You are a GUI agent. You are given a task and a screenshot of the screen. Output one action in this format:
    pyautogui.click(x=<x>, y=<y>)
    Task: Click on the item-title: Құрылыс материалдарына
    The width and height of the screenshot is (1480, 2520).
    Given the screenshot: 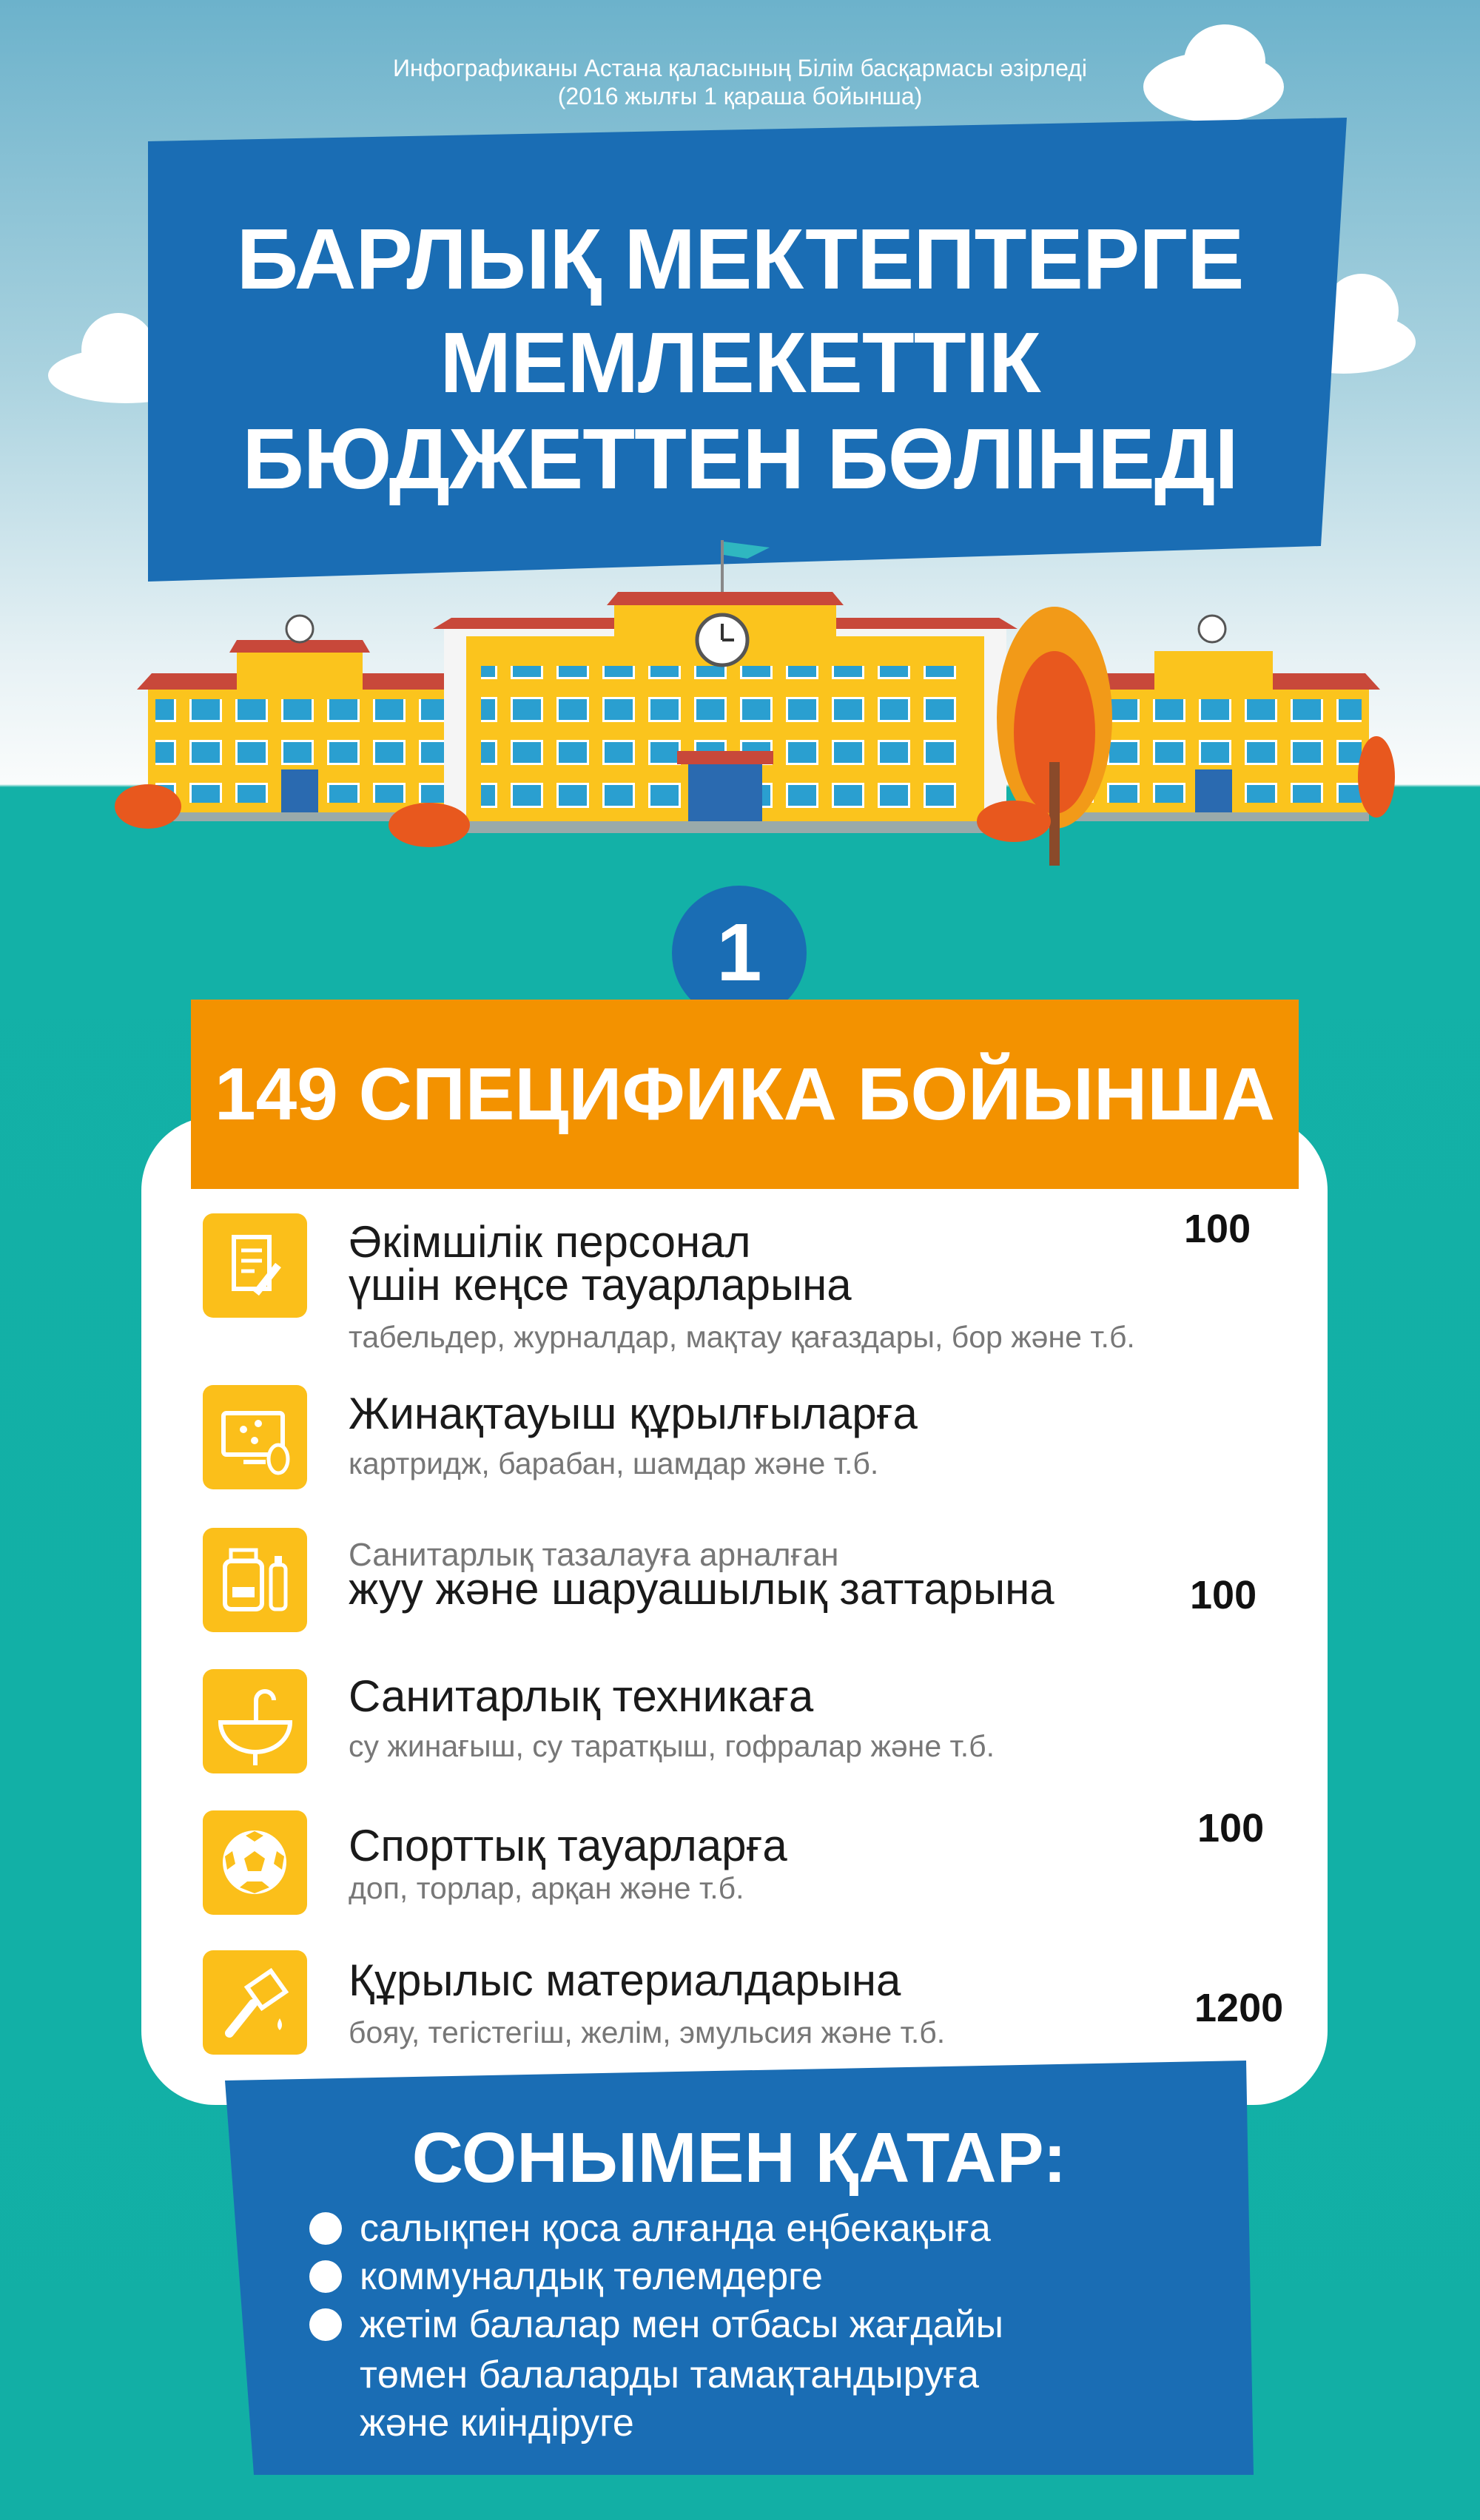 What is the action you would take?
    pyautogui.click(x=625, y=1980)
    